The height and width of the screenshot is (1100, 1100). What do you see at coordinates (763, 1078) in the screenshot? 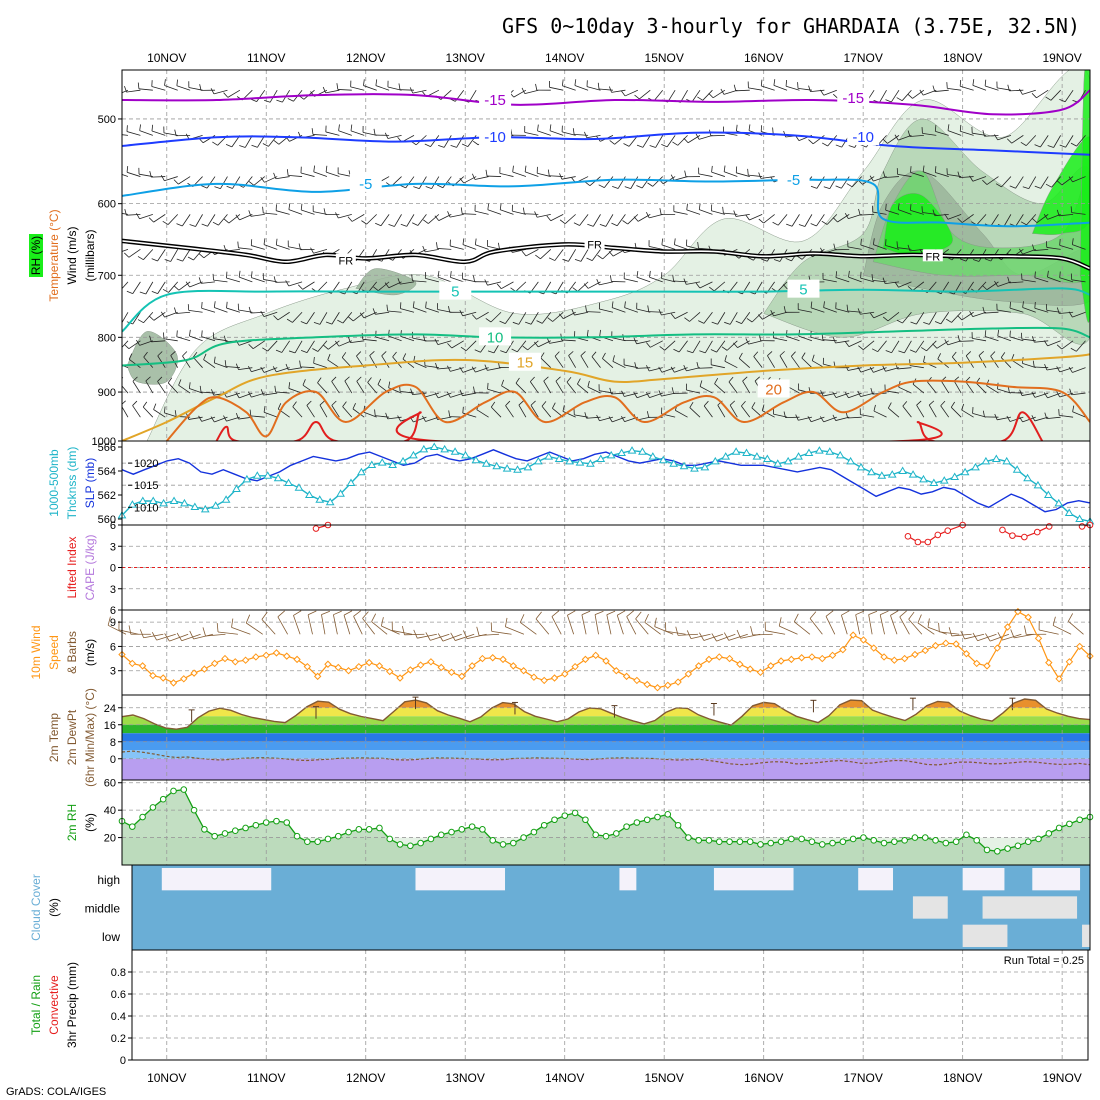
I see `date-label: 16NOV` at bounding box center [763, 1078].